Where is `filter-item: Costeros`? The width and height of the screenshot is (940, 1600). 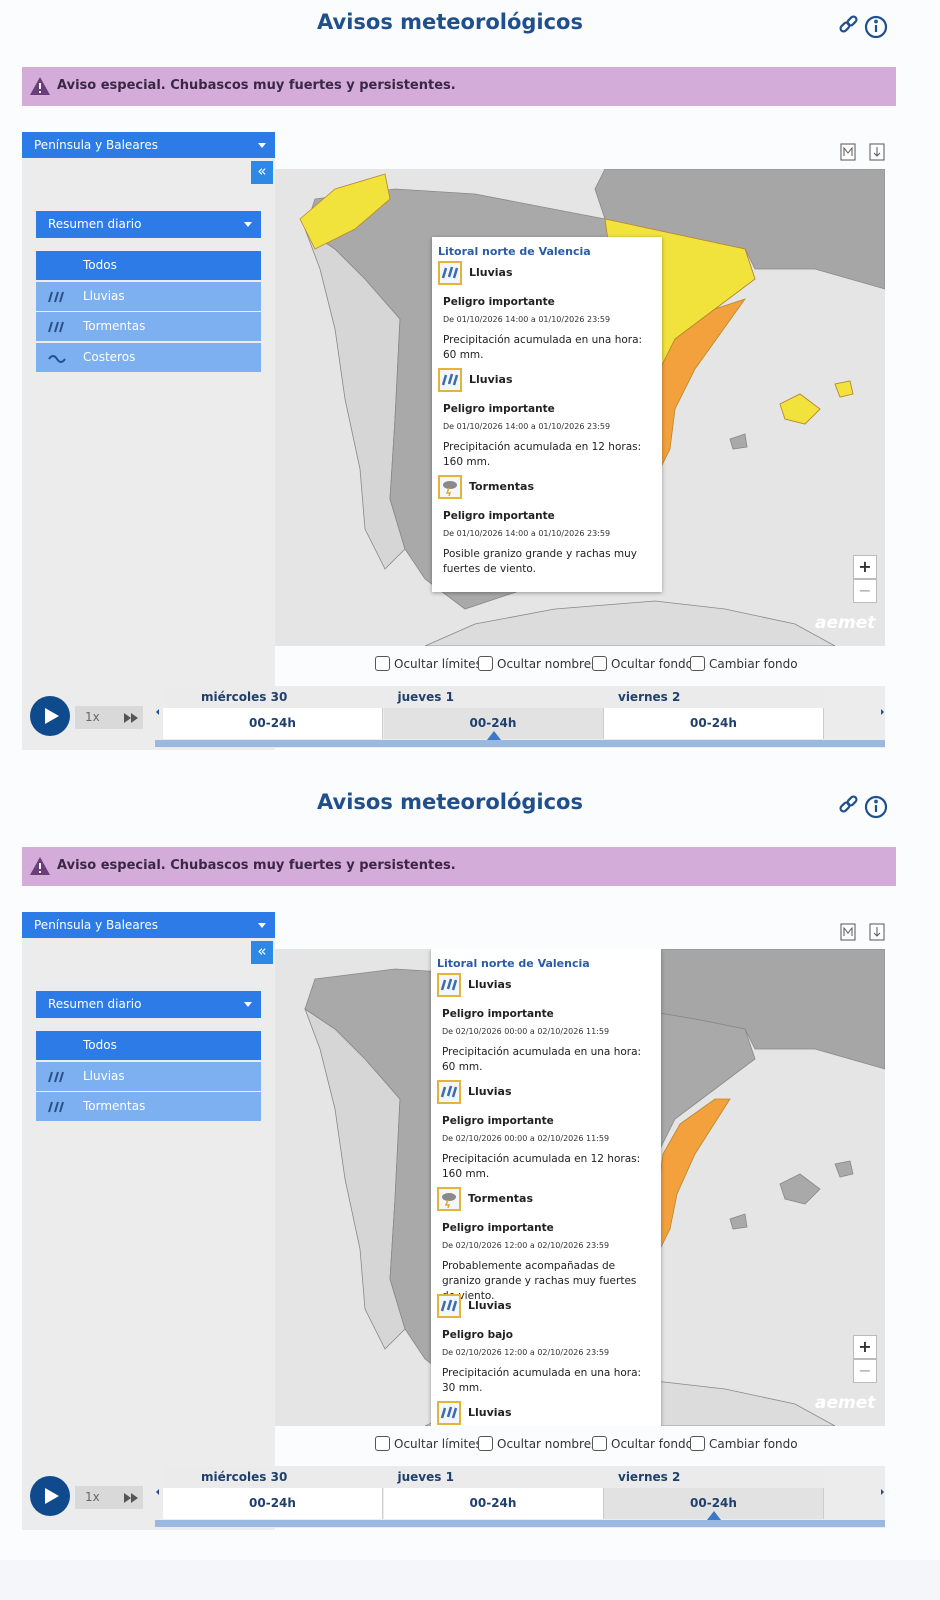 filter-item: Costeros is located at coordinates (148, 357).